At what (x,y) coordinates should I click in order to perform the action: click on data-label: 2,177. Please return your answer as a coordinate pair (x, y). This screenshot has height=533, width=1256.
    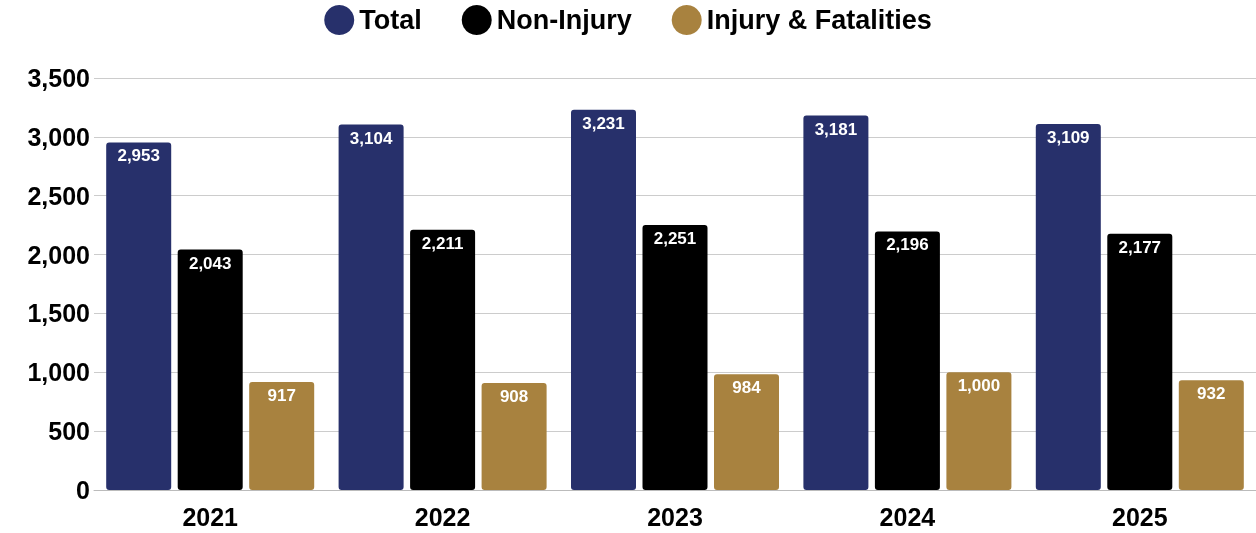
    Looking at the image, I should click on (1140, 247).